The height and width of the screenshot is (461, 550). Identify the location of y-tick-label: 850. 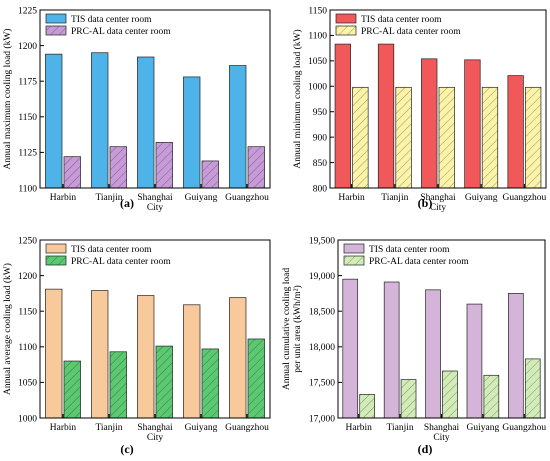
(320, 164).